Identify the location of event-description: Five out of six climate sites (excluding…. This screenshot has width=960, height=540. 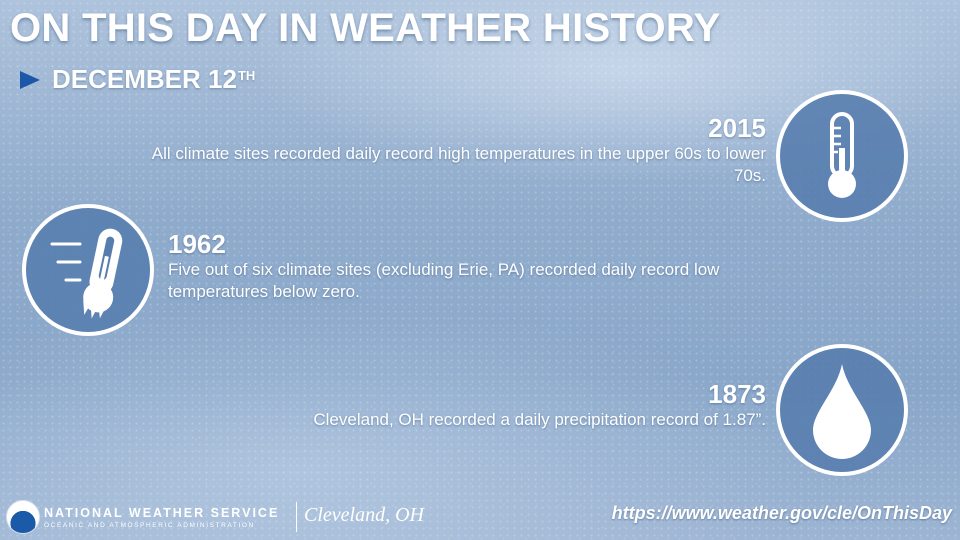
(444, 280).